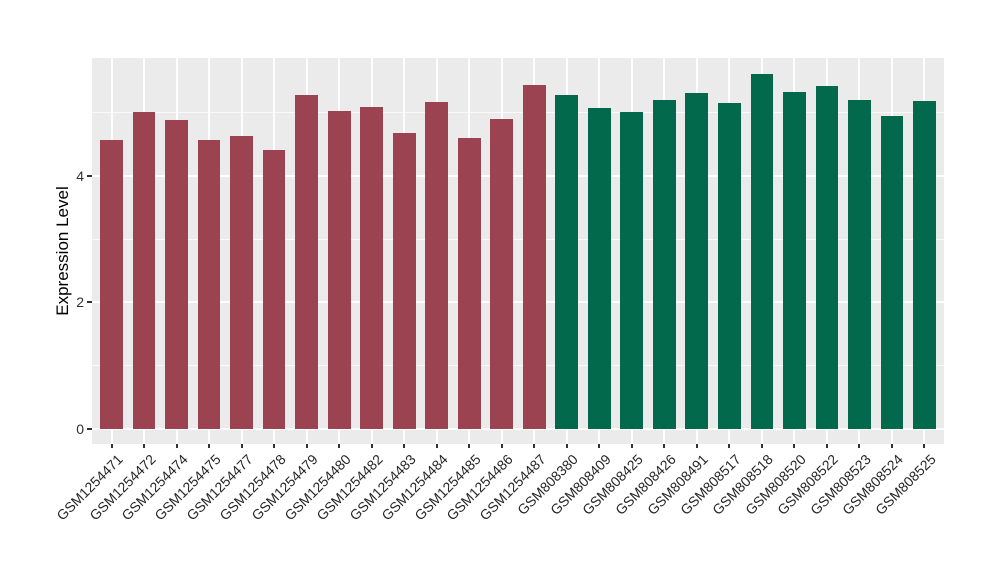 Image resolution: width=1000 pixels, height=580 pixels. Describe the element at coordinates (404, 280) in the screenshot. I see `bar-GSM1254483` at that location.